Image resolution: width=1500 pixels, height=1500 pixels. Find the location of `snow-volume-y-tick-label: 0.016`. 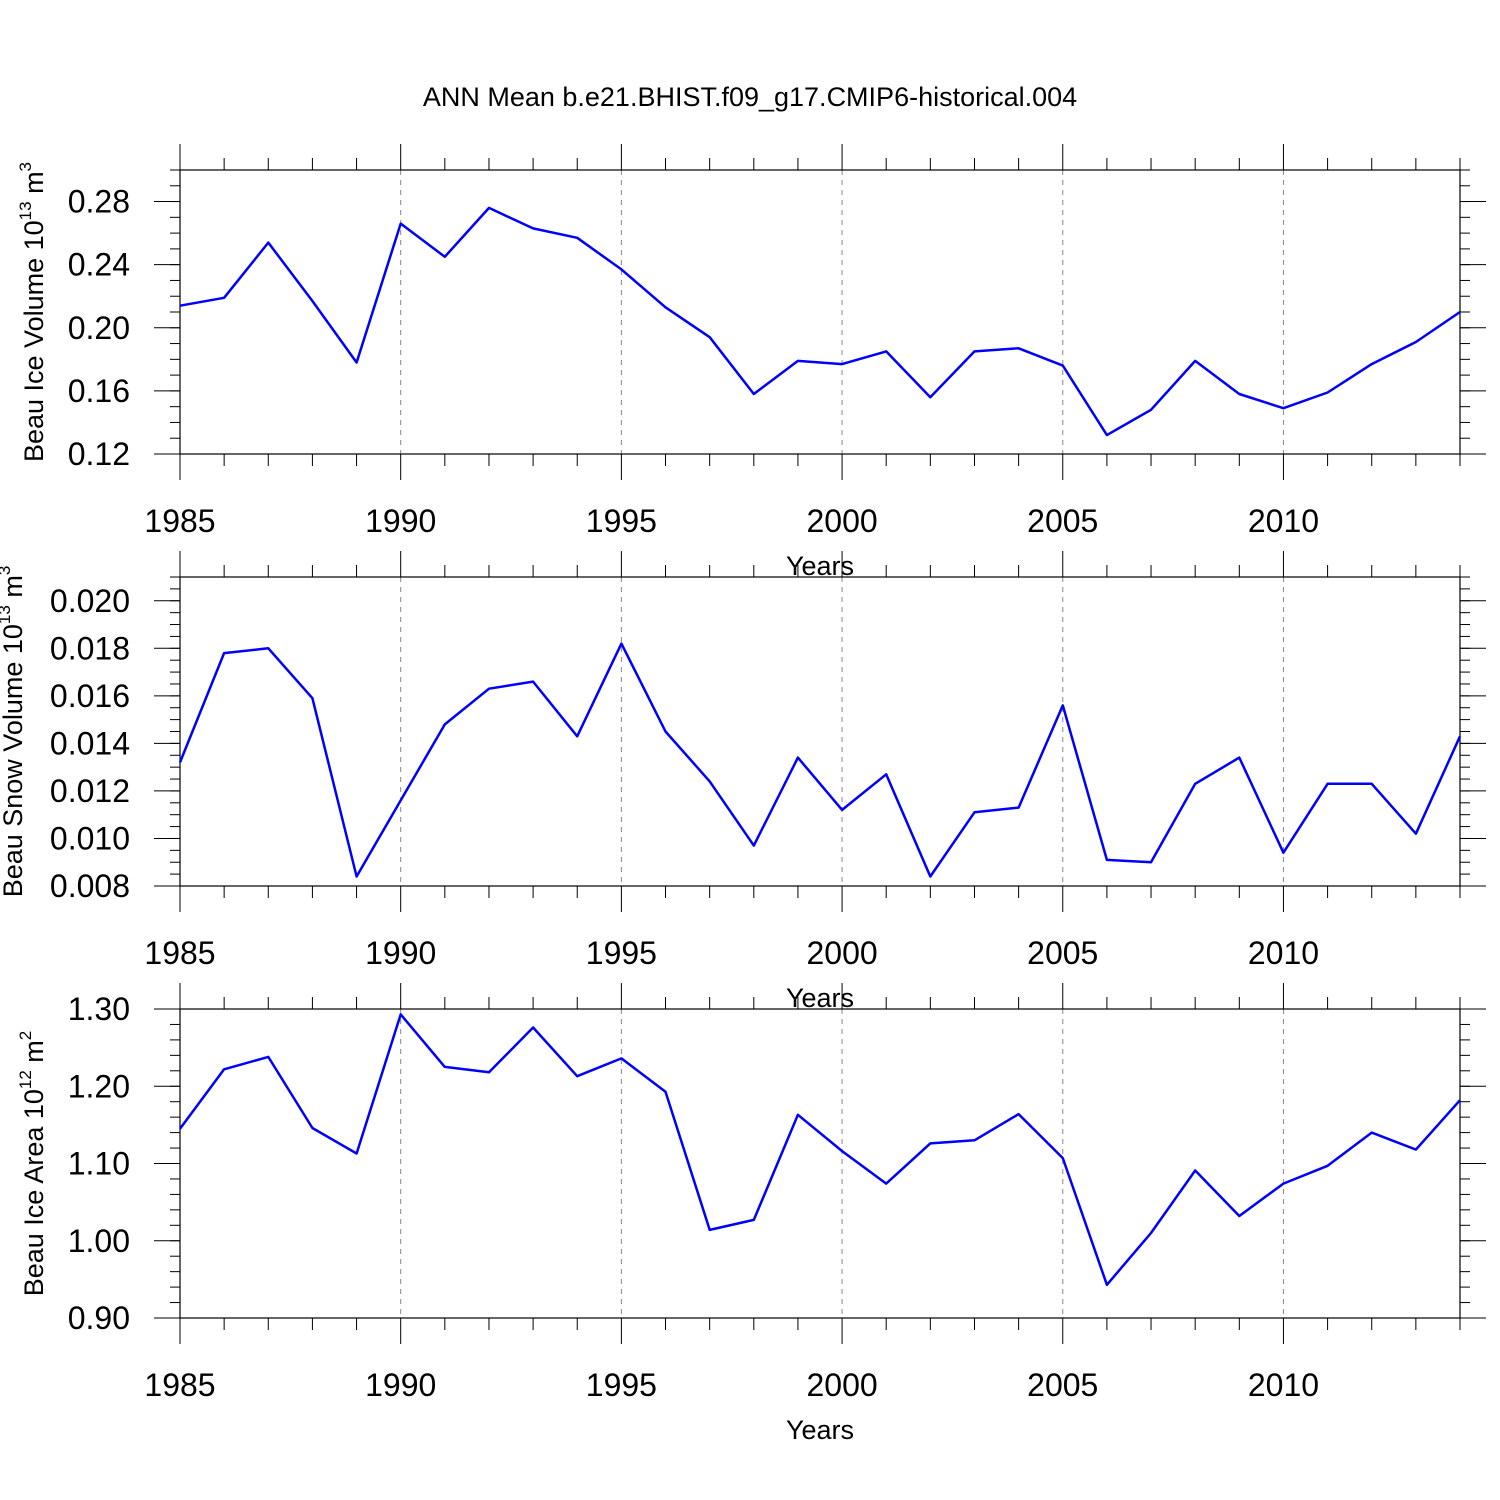

snow-volume-y-tick-label: 0.016 is located at coordinates (90, 696).